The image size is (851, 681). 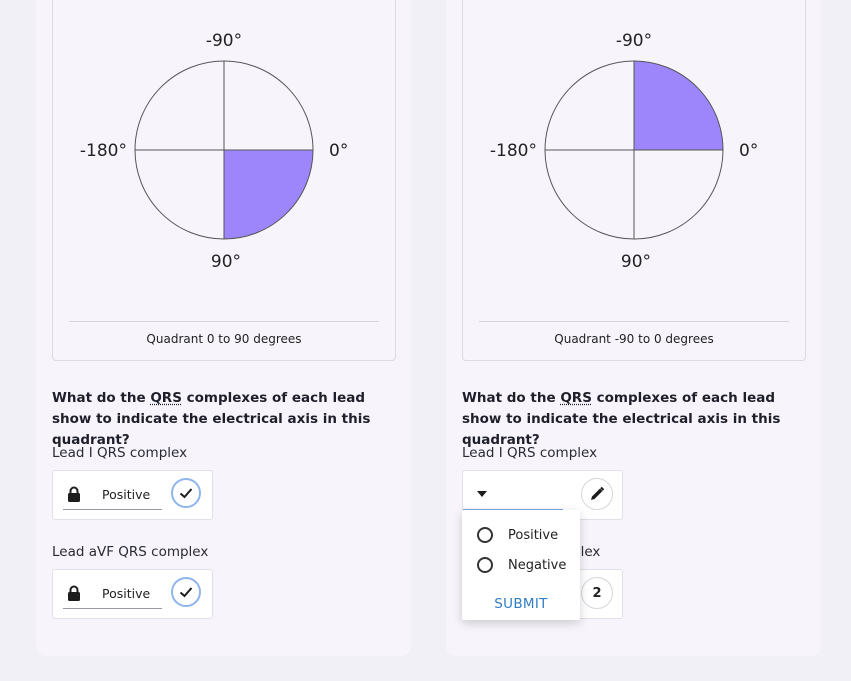 What do you see at coordinates (537, 565) in the screenshot?
I see `option-label: Negative` at bounding box center [537, 565].